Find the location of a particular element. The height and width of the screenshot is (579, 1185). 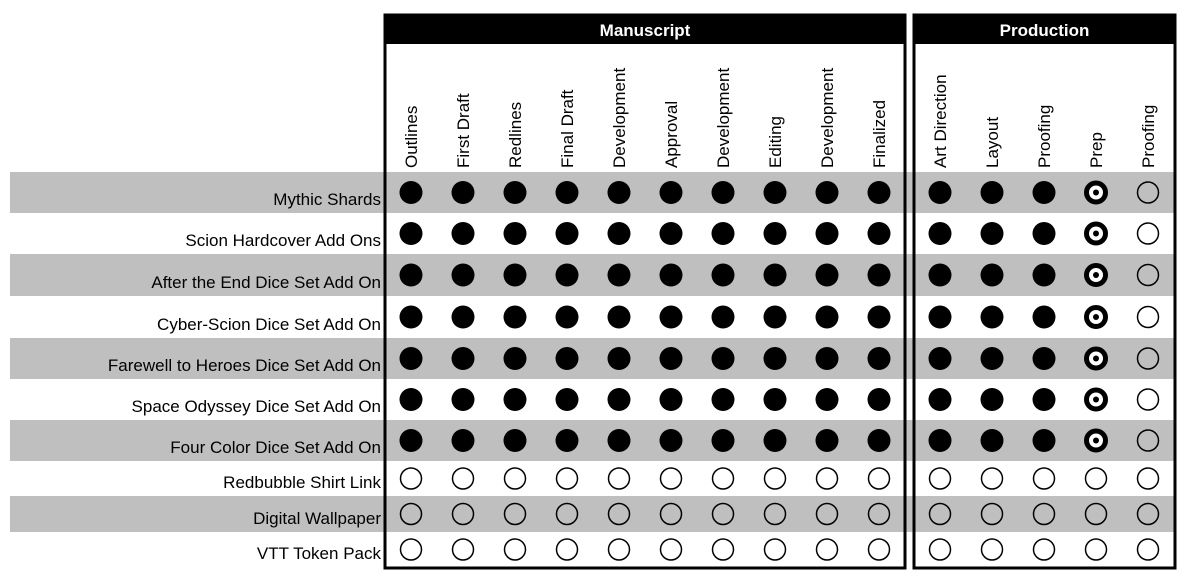

group-header-bar is located at coordinates (1044, 29).